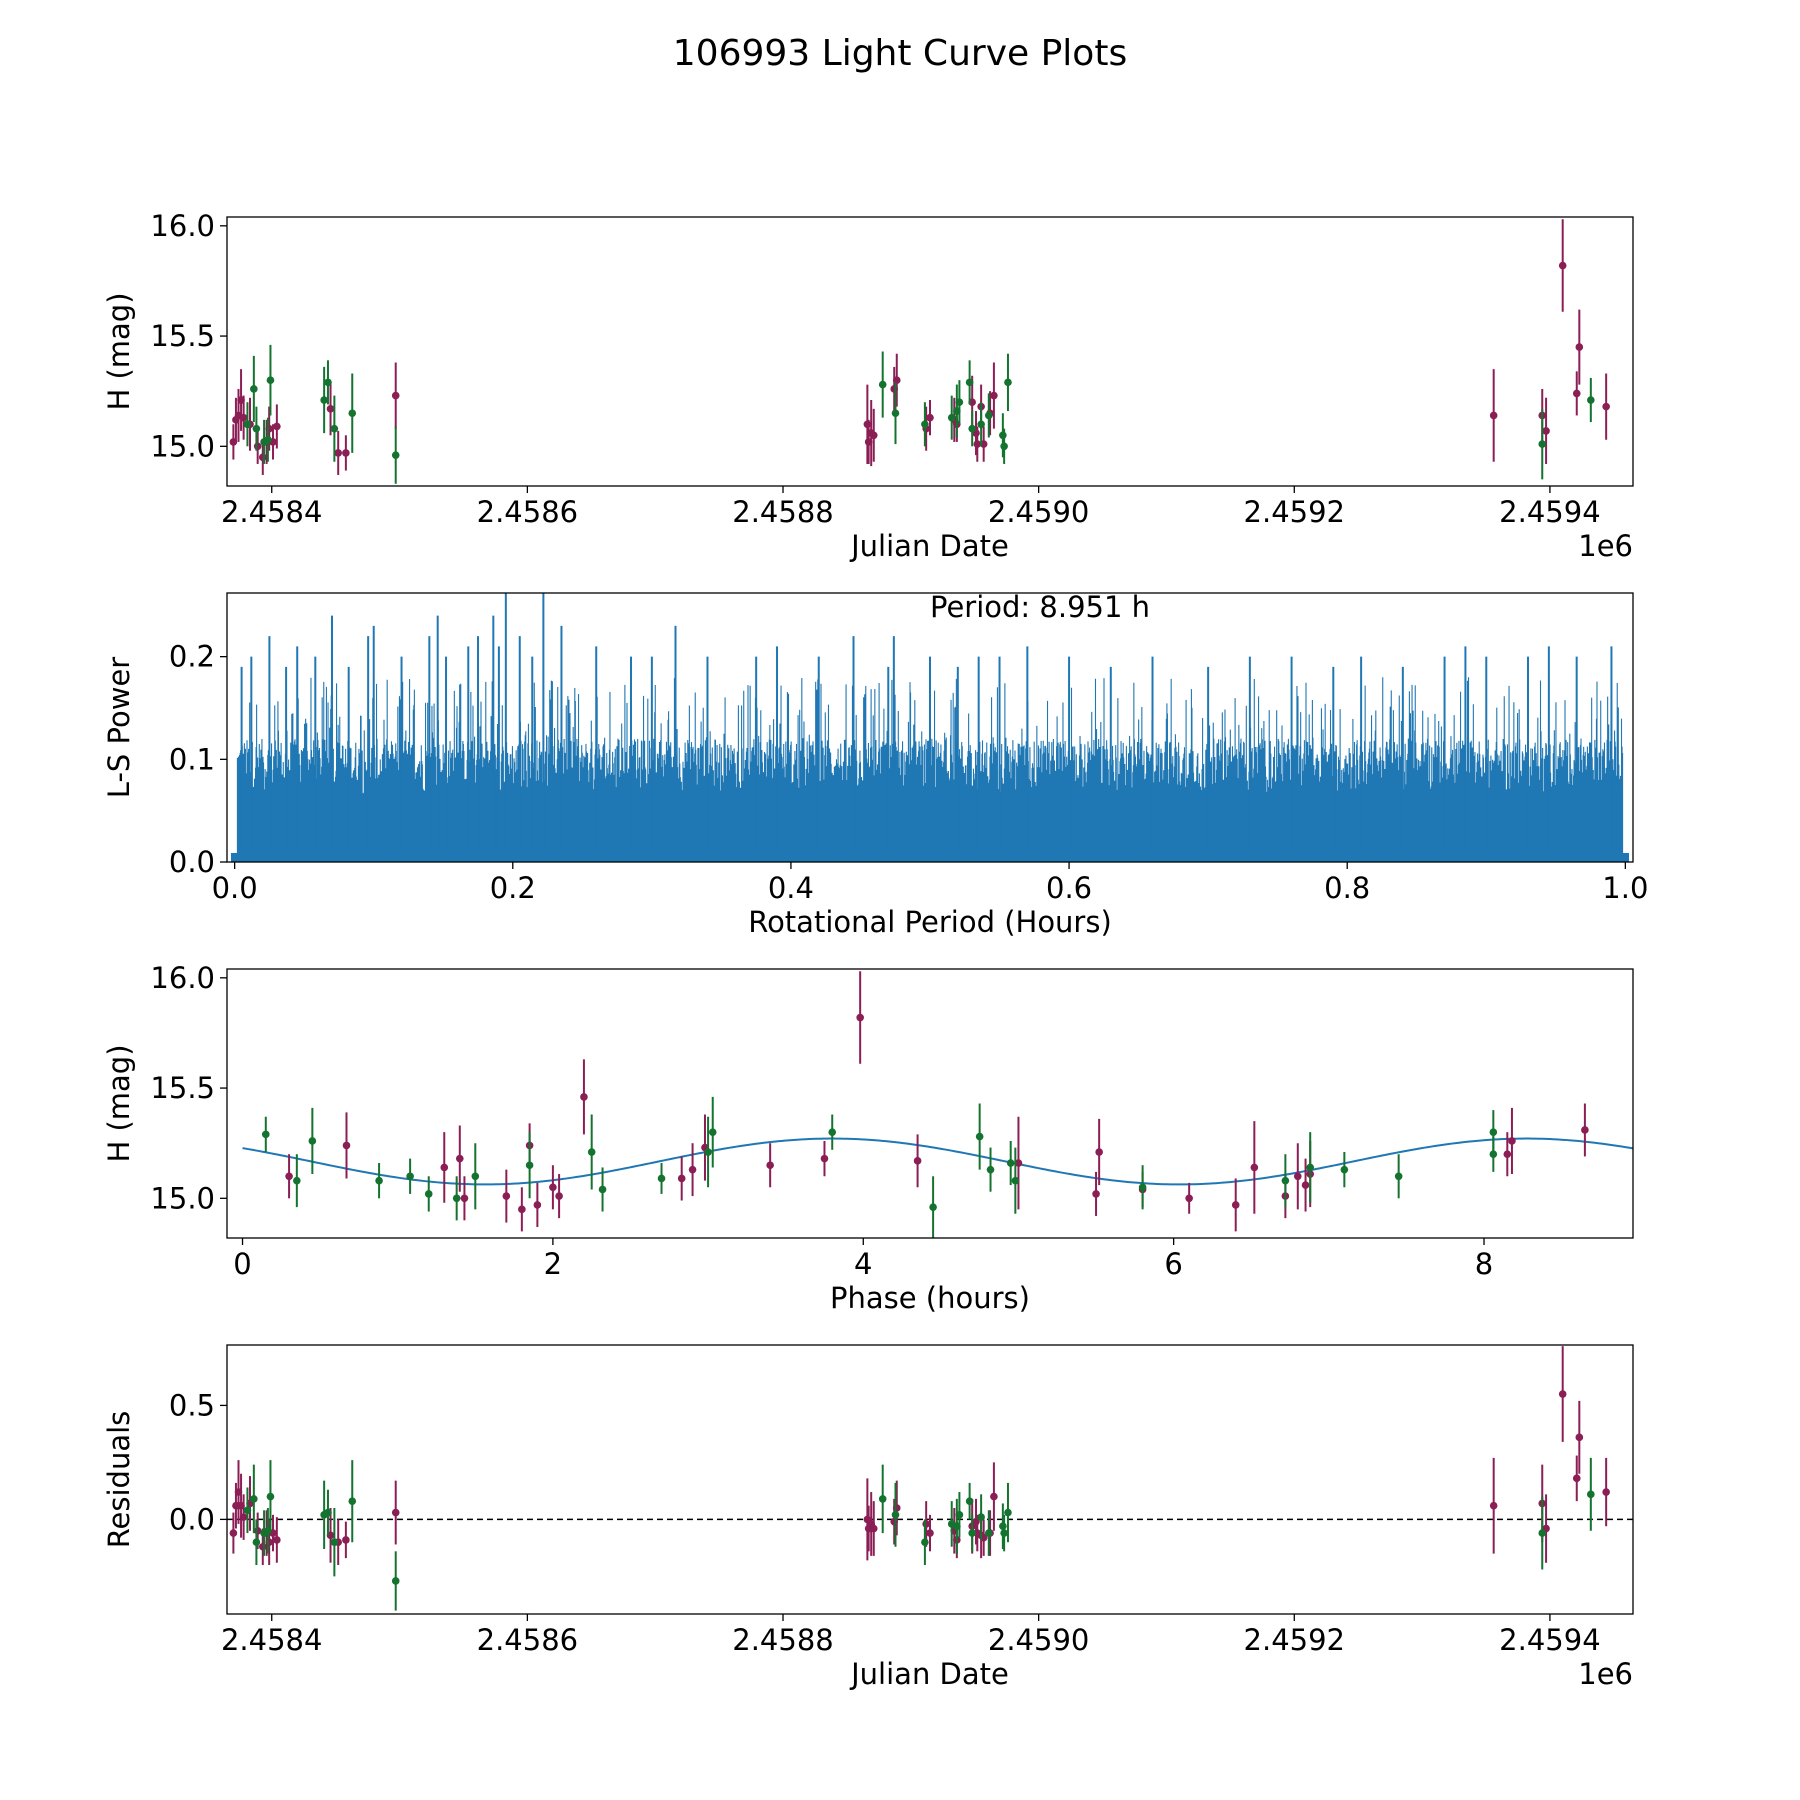 Image resolution: width=1800 pixels, height=1800 pixels. Describe the element at coordinates (192, 759) in the screenshot. I see `y-tick-label: 0.1` at that location.